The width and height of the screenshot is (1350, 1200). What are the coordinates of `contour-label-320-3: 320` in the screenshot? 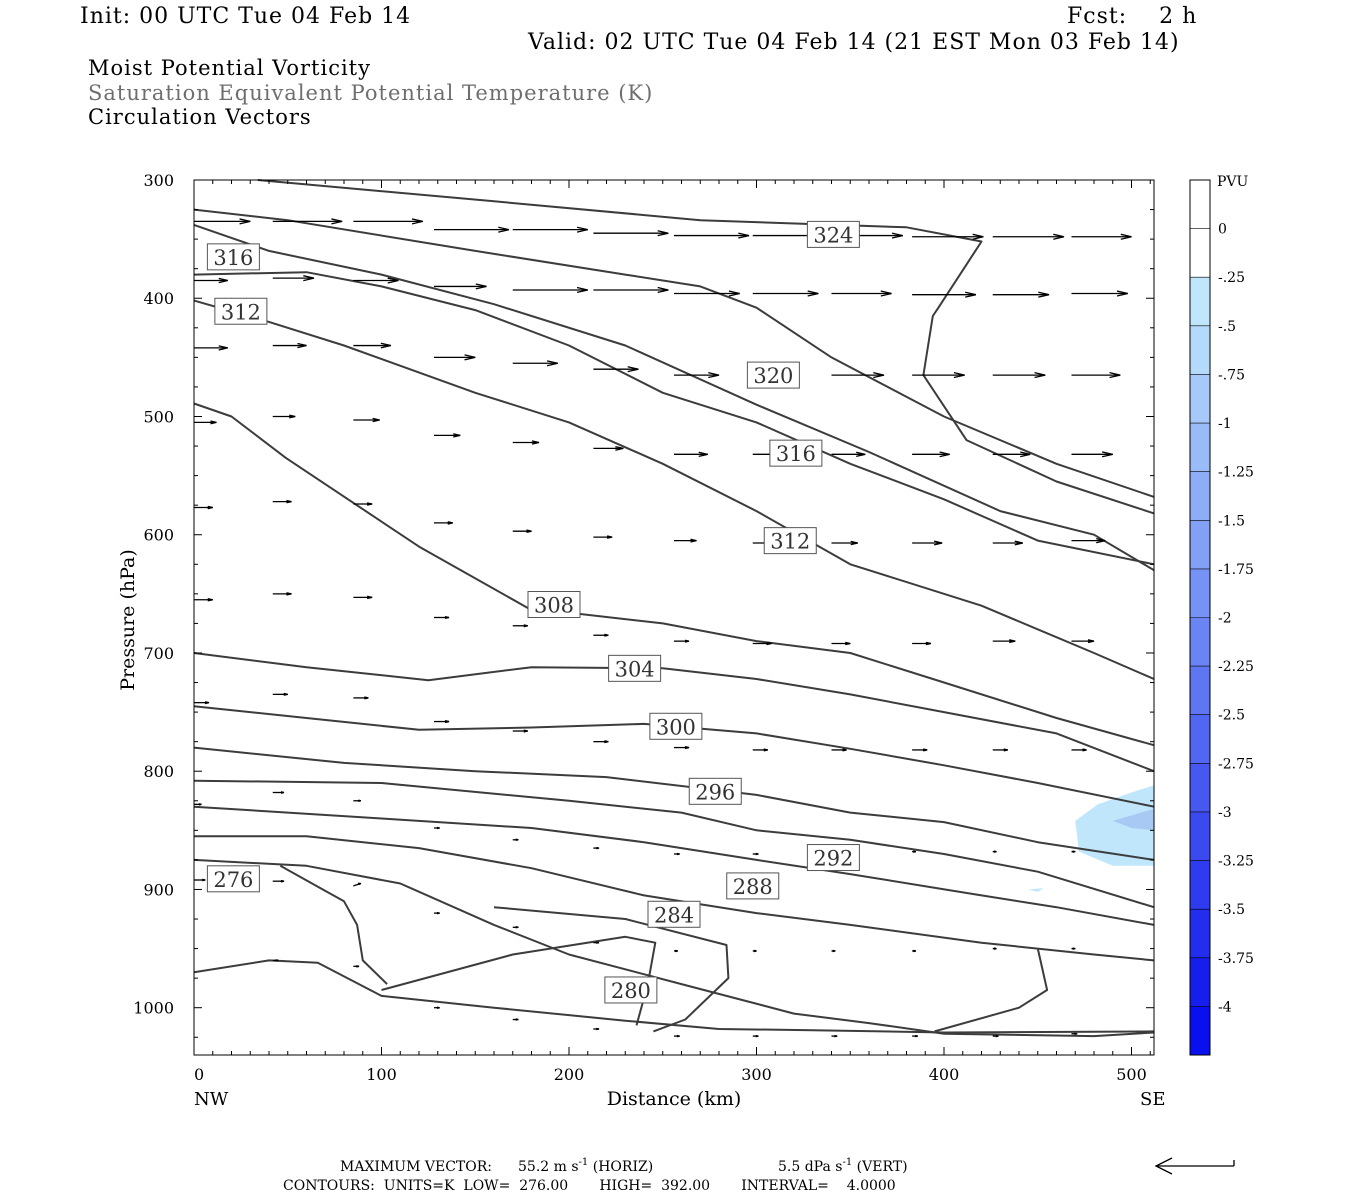 It's located at (773, 375).